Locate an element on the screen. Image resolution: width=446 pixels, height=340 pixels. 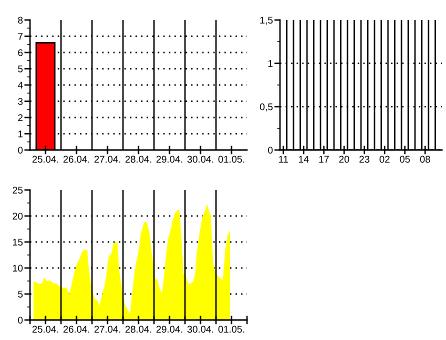
y-tick-label: 1,5 is located at coordinates (266, 20).